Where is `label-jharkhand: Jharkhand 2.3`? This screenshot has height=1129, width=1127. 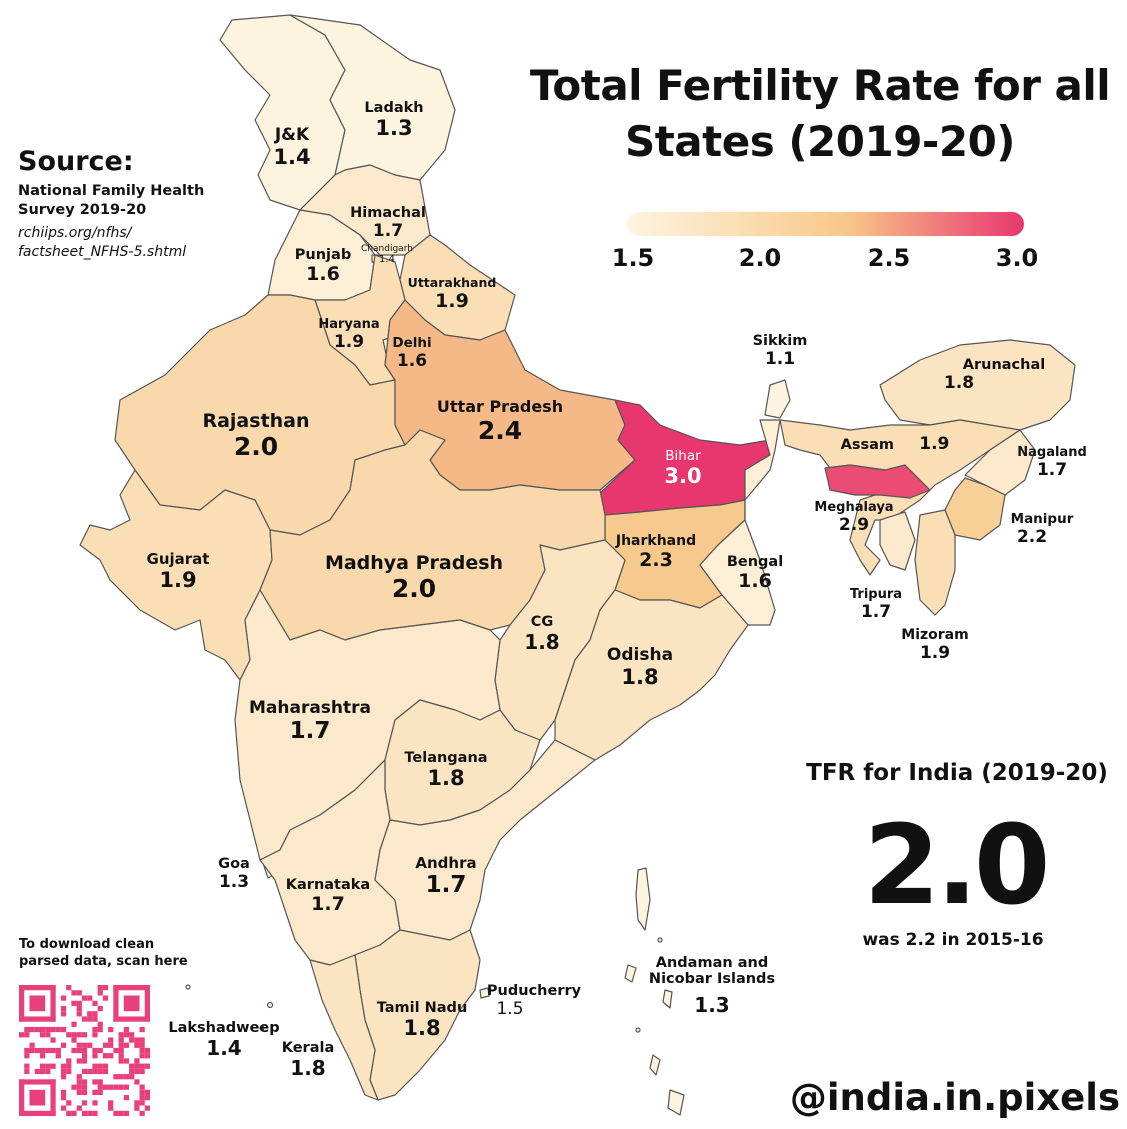
label-jharkhand: Jharkhand 2.3 is located at coordinates (656, 552).